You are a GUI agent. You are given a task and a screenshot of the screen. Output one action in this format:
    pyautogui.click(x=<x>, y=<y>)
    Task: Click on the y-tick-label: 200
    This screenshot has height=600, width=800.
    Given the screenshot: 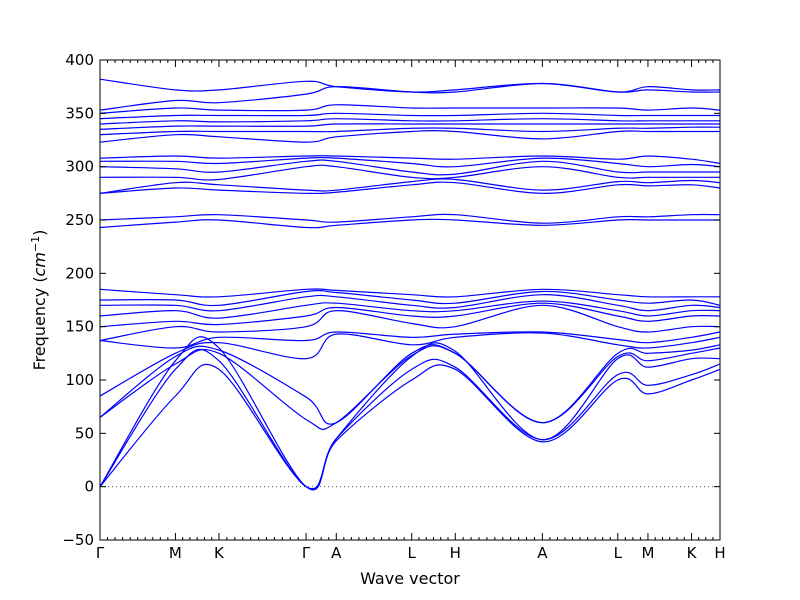 What is the action you would take?
    pyautogui.click(x=79, y=273)
    